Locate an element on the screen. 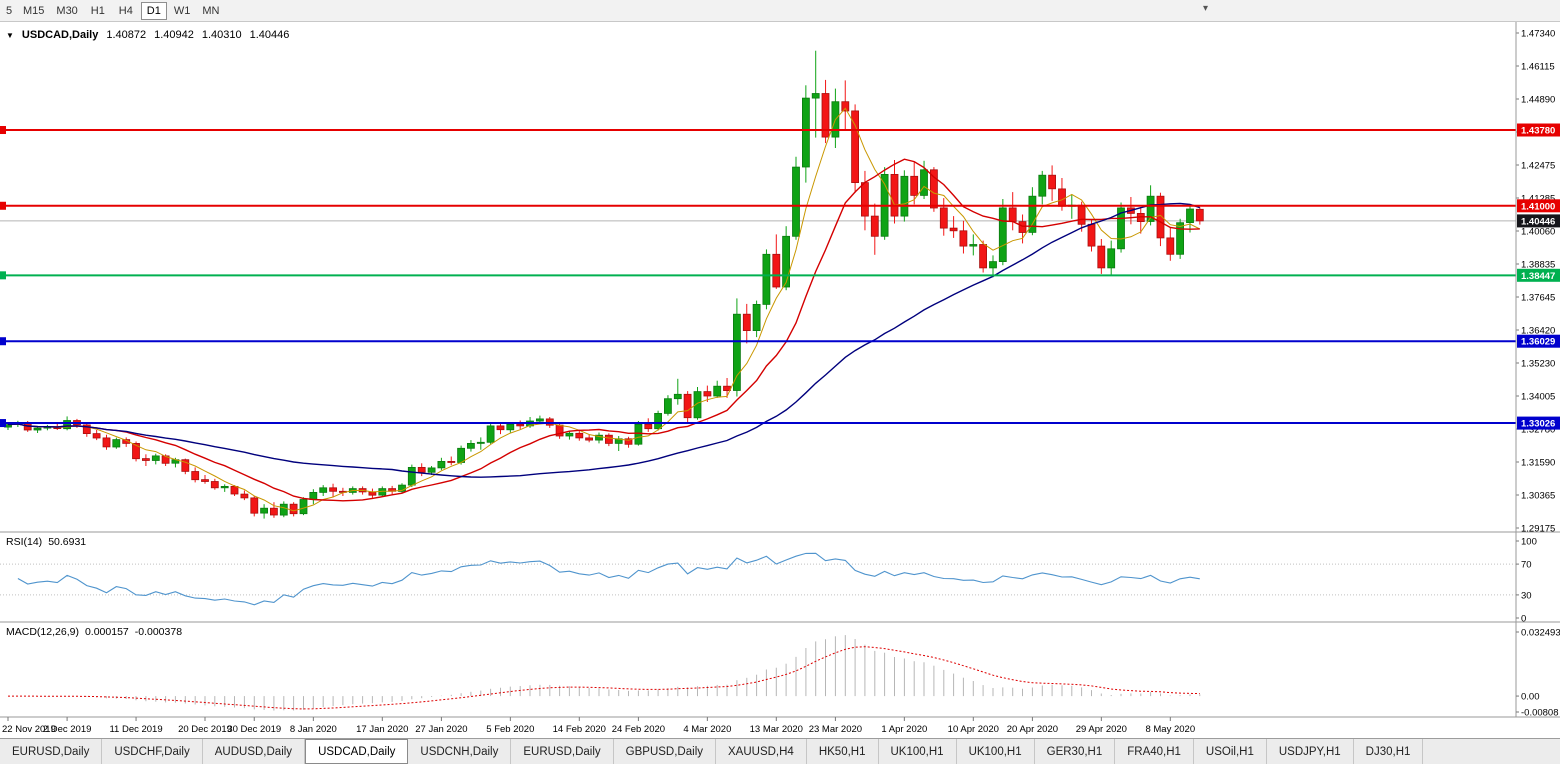 The image size is (1560, 764). tab-eurusd-daily: EURUSD,Daily is located at coordinates (51, 751).